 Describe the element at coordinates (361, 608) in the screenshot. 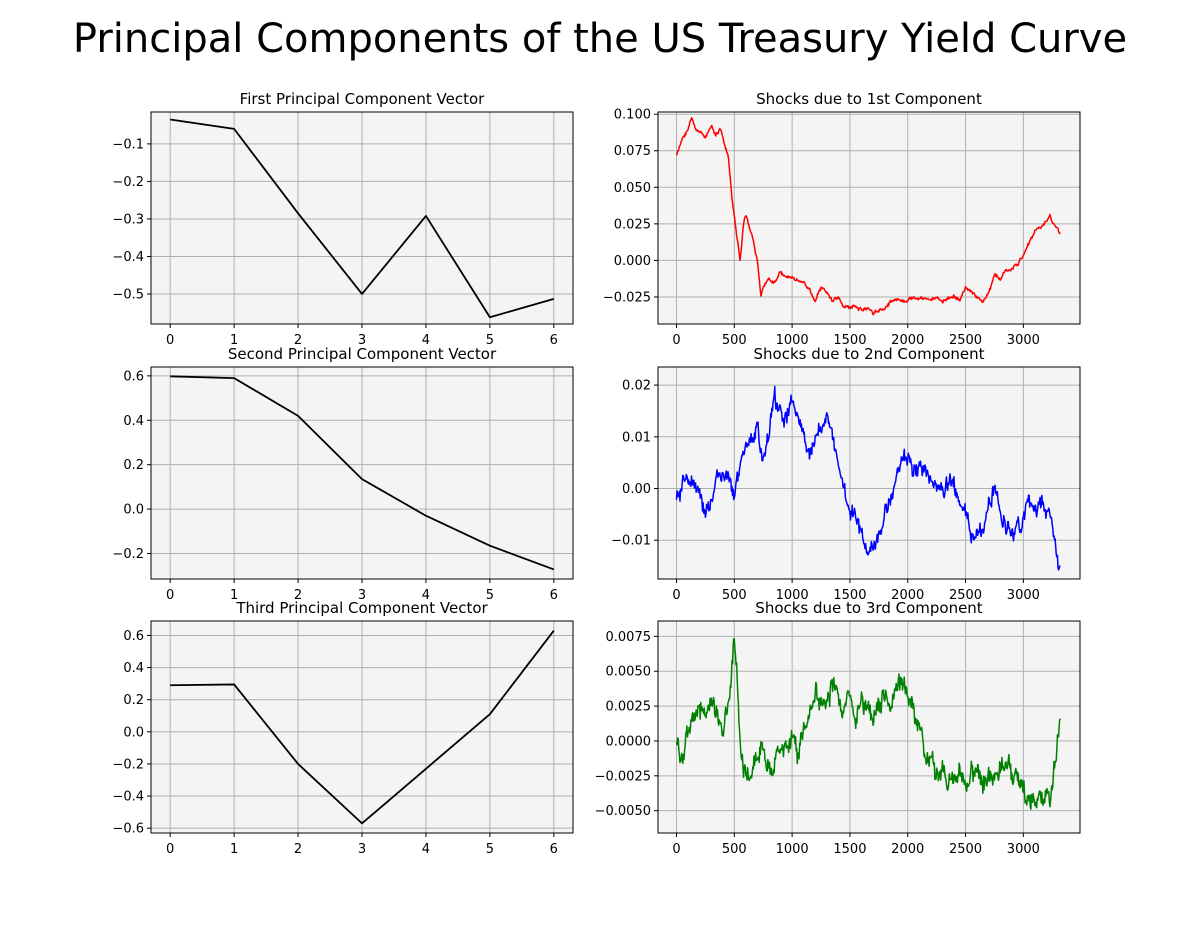

I see `subplot-title: Third Principal Component Vector` at that location.